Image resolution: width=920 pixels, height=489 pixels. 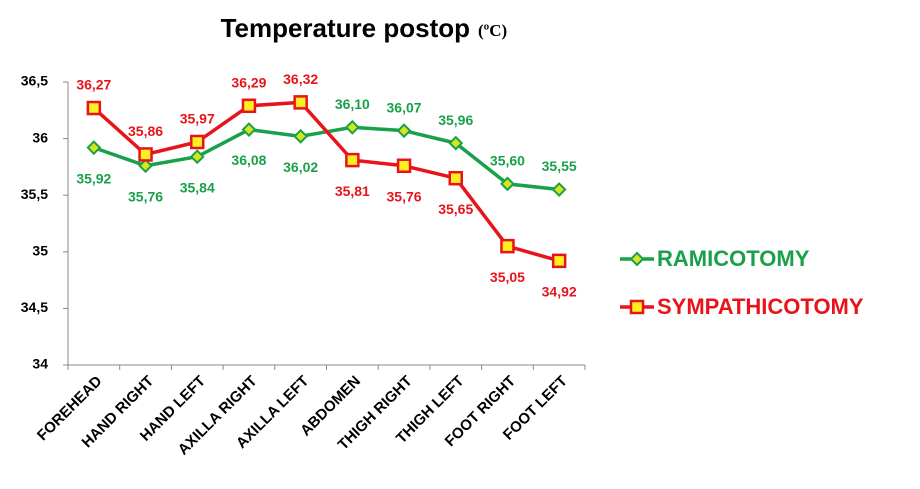 I want to click on data-label: 35,97, so click(x=197, y=119).